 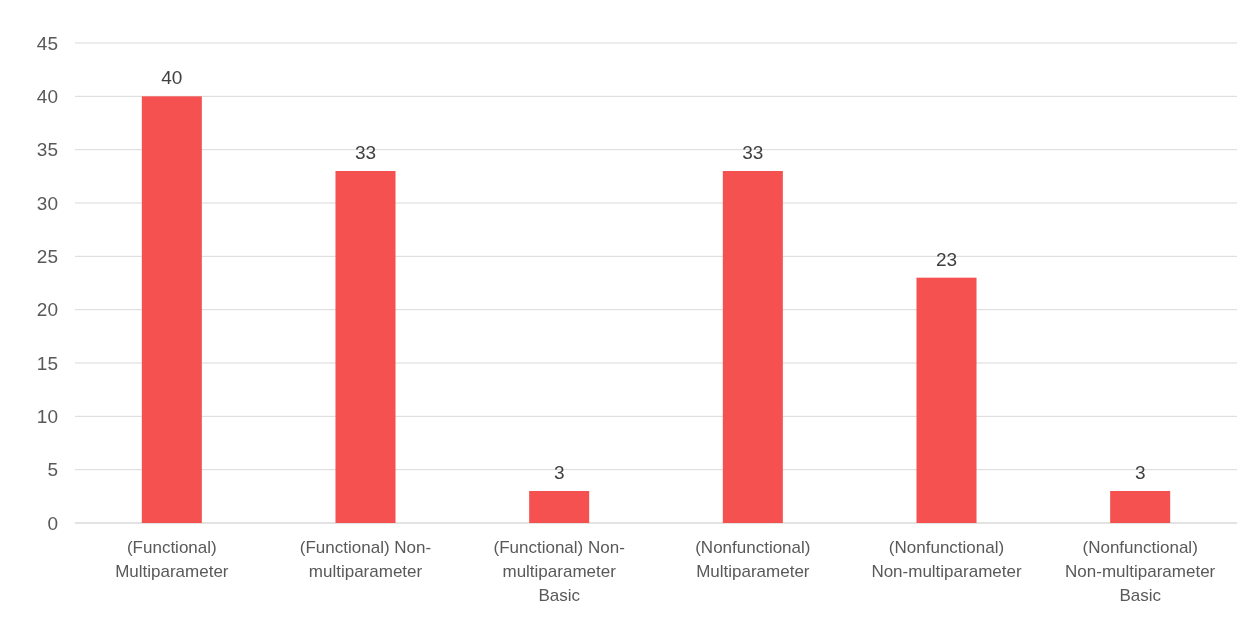 I want to click on y-tick-label: 35, so click(x=47, y=150).